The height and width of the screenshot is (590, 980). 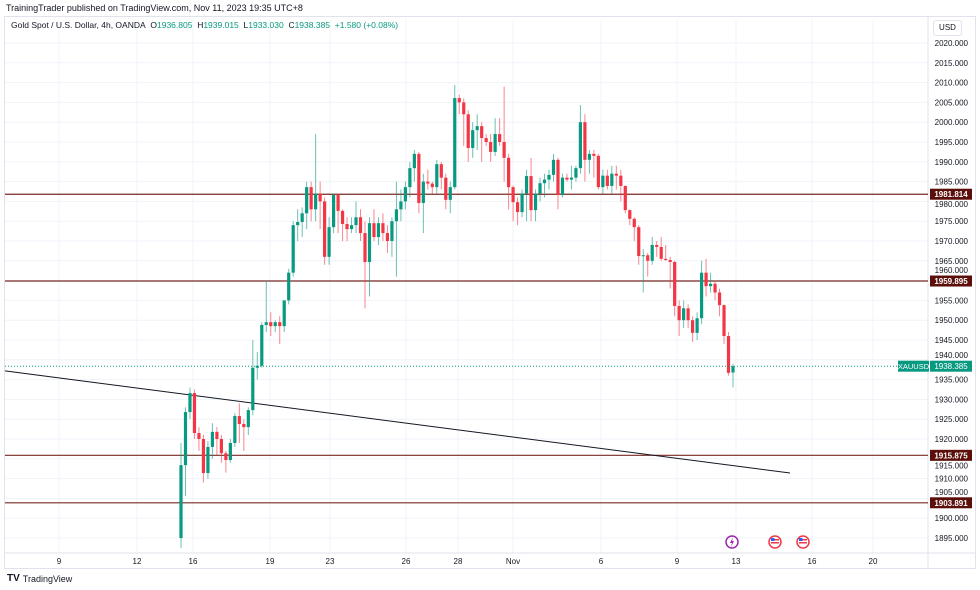 I want to click on time-tick-label: 23, so click(x=330, y=561).